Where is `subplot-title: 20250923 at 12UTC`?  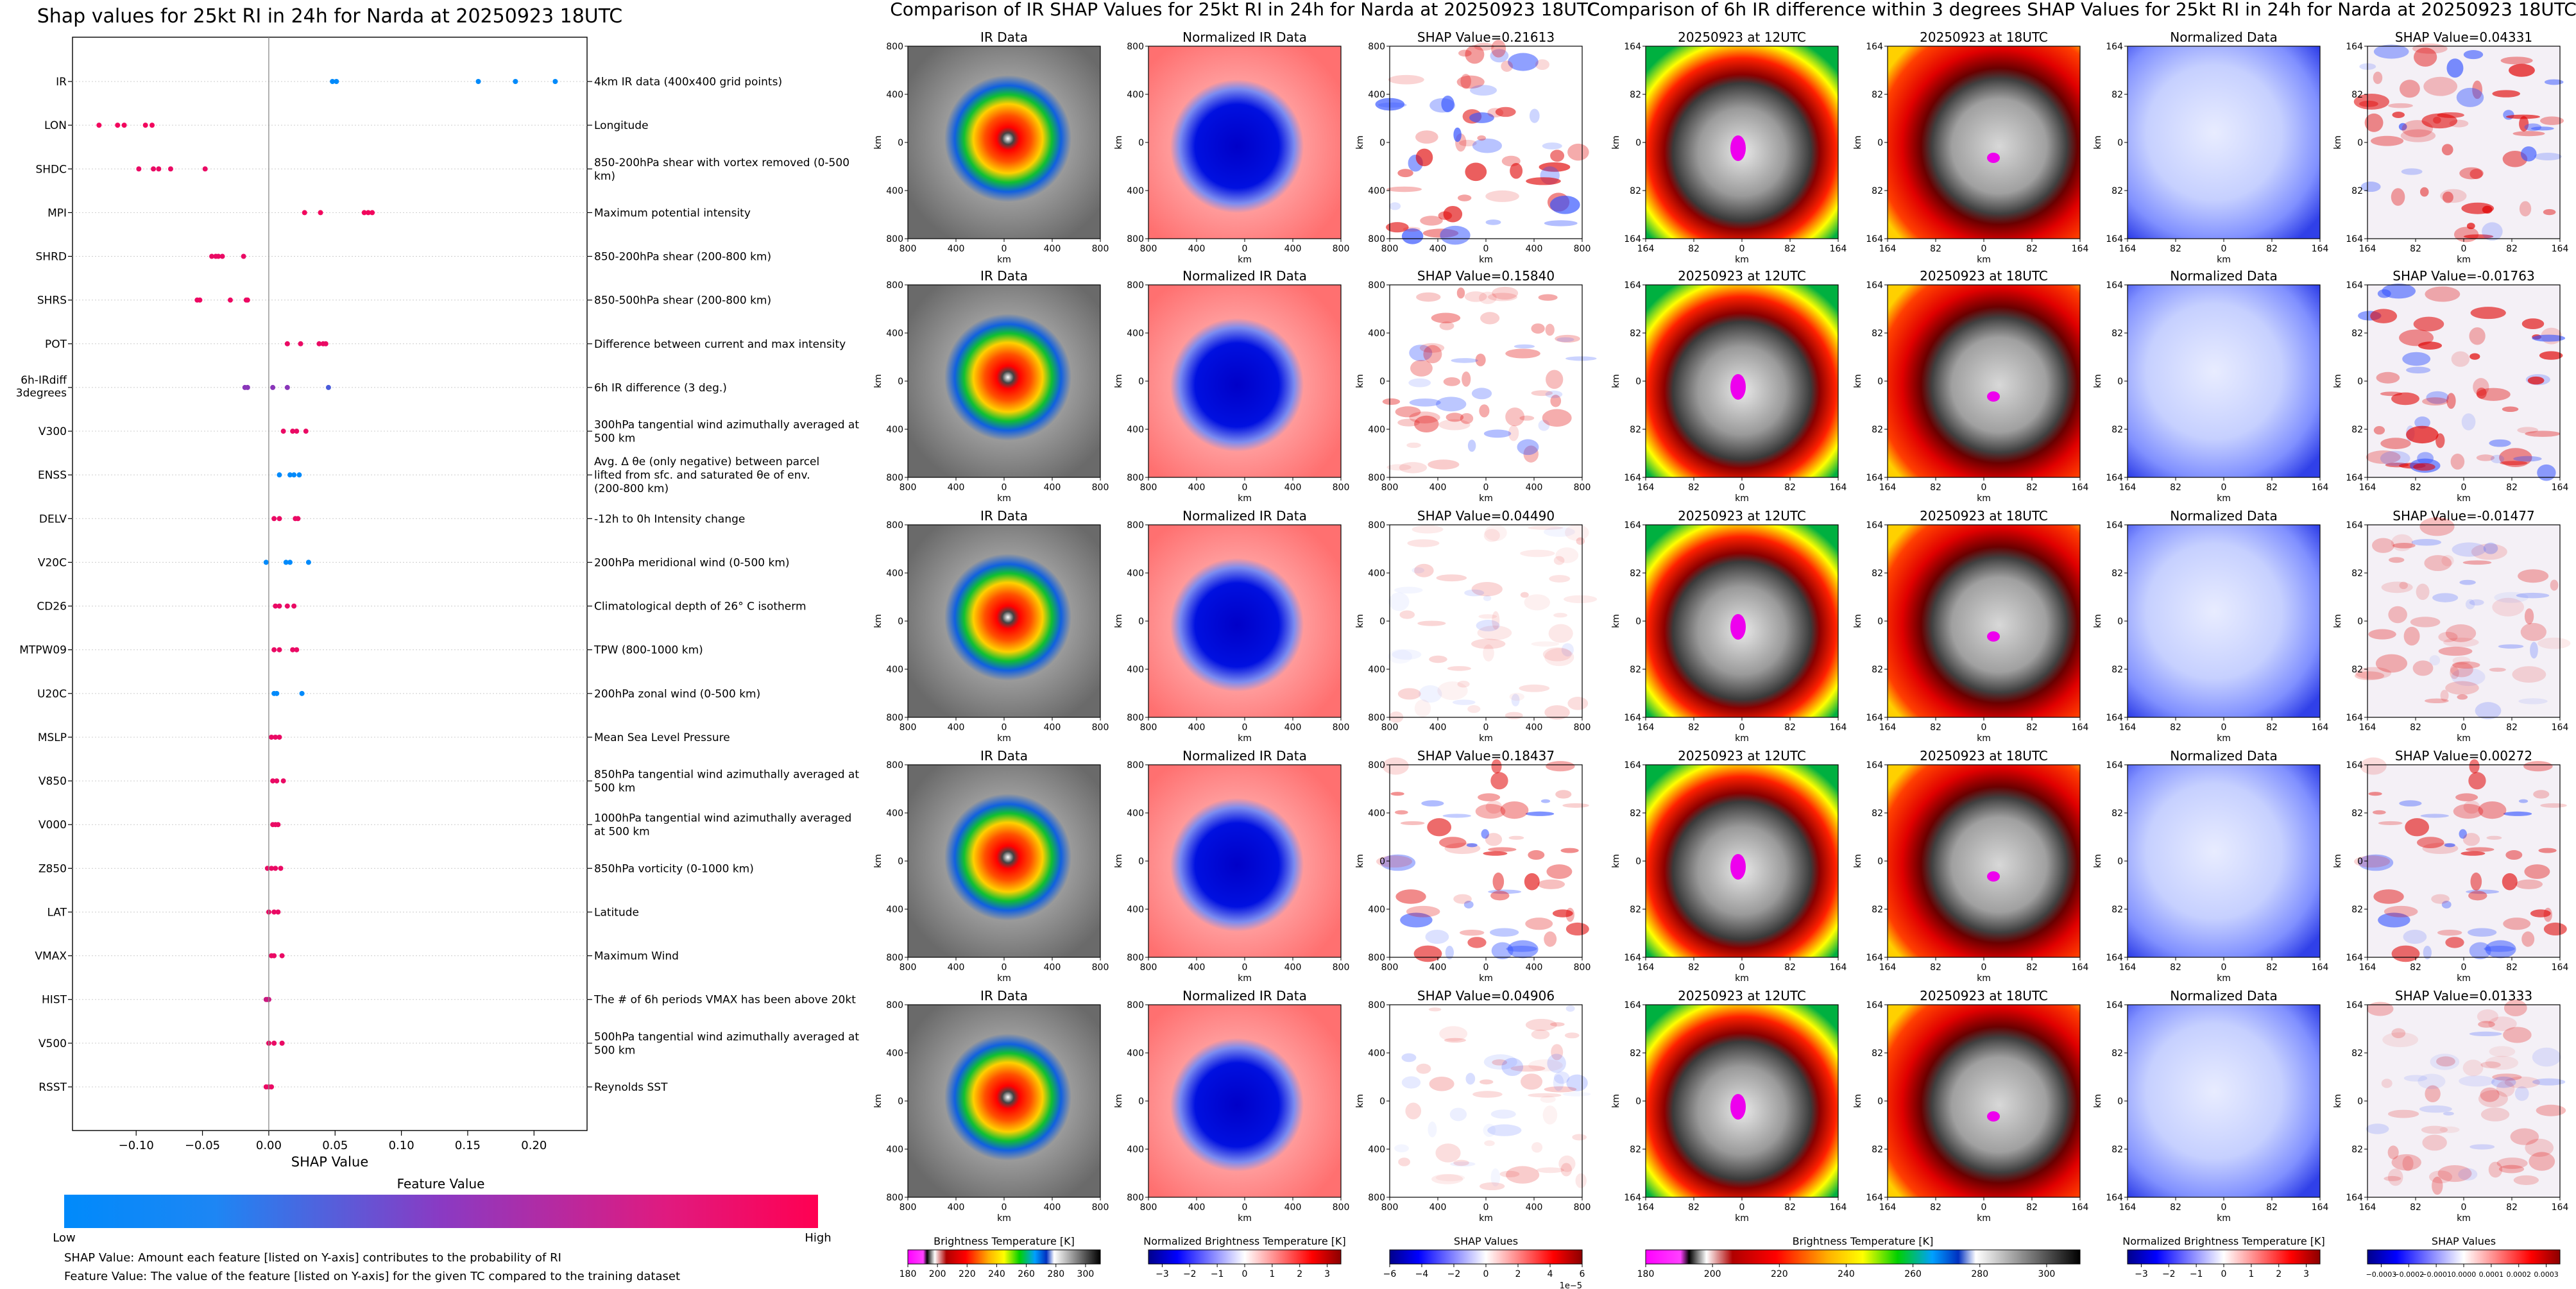
subplot-title: 20250923 at 12UTC is located at coordinates (1742, 516).